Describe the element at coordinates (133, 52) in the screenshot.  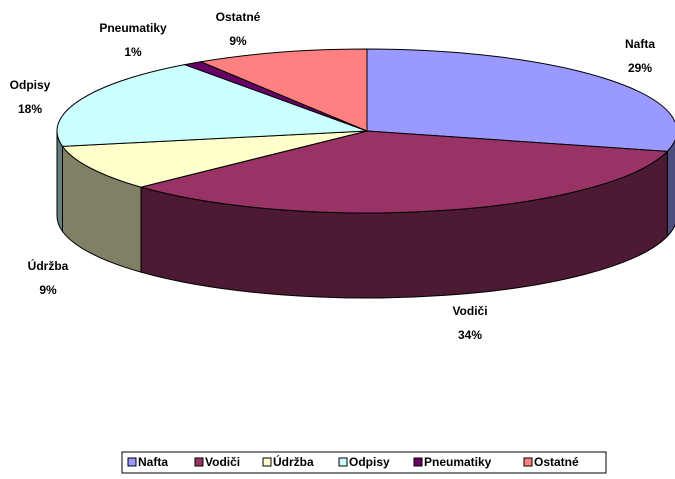
I see `slice-value-label: 1%` at that location.